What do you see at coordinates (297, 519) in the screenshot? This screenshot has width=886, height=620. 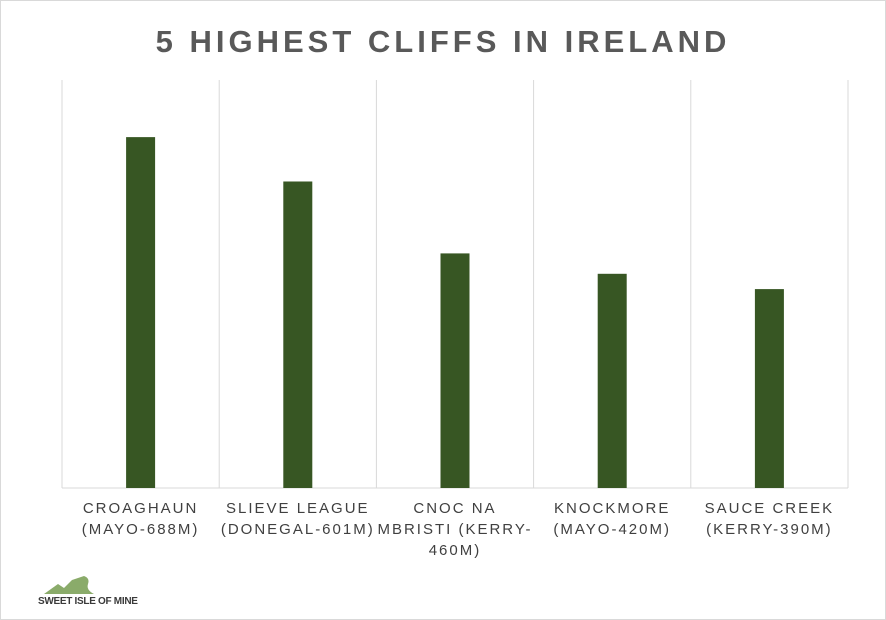 I see `x-tick-label: SLIEVE LEAGUE (DONEGAL-601M)` at bounding box center [297, 519].